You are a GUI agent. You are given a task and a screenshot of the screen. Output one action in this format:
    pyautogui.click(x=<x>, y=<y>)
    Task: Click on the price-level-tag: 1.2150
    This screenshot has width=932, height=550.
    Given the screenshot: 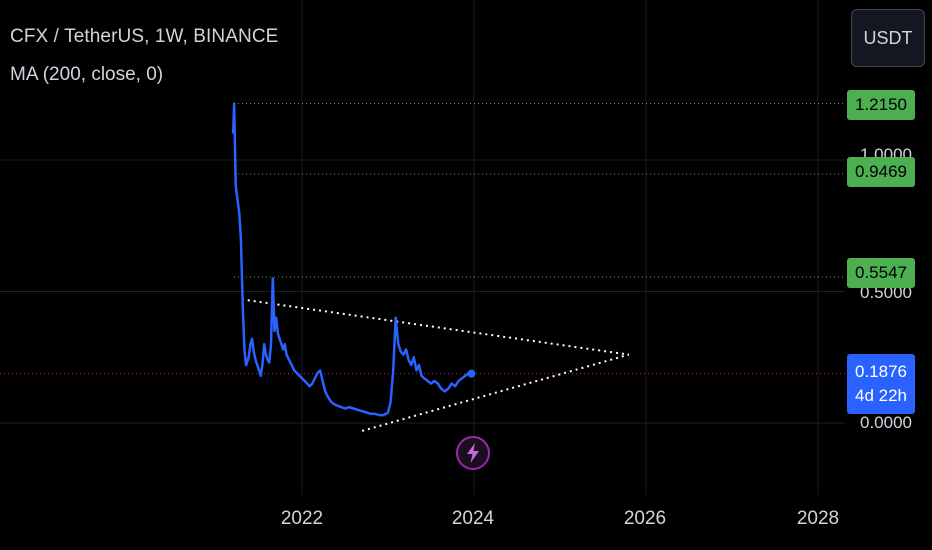 What is the action you would take?
    pyautogui.click(x=881, y=105)
    